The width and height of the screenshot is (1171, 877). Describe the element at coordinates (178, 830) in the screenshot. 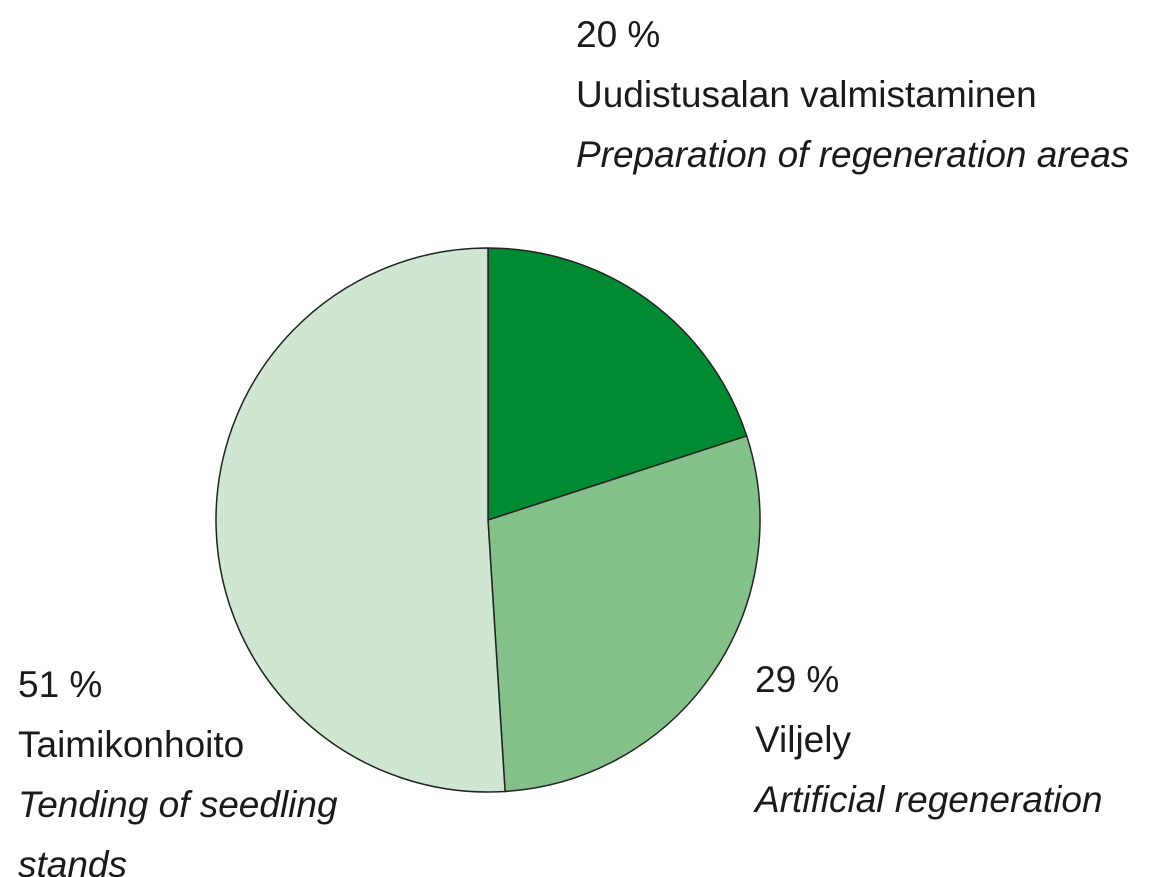

I see `category-label-en: Tending of seedling stands` at that location.